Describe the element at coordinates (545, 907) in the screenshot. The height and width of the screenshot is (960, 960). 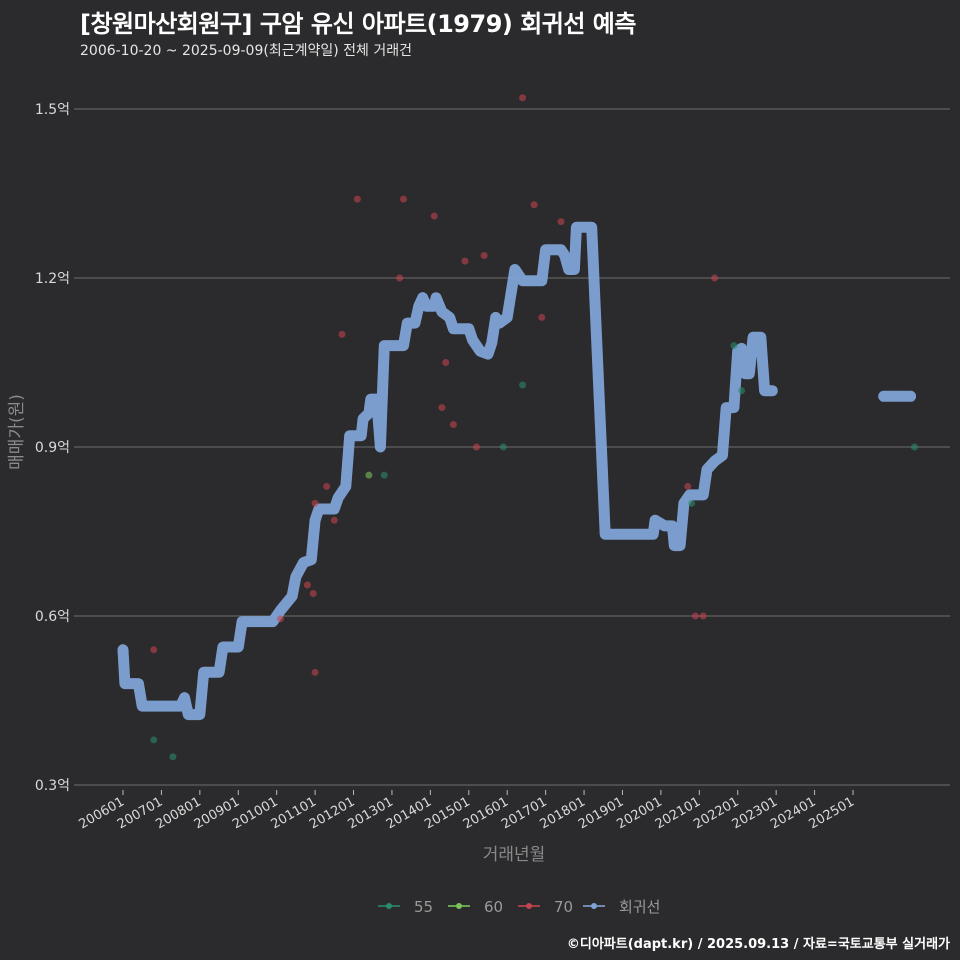
I see `legend-item: 70` at that location.